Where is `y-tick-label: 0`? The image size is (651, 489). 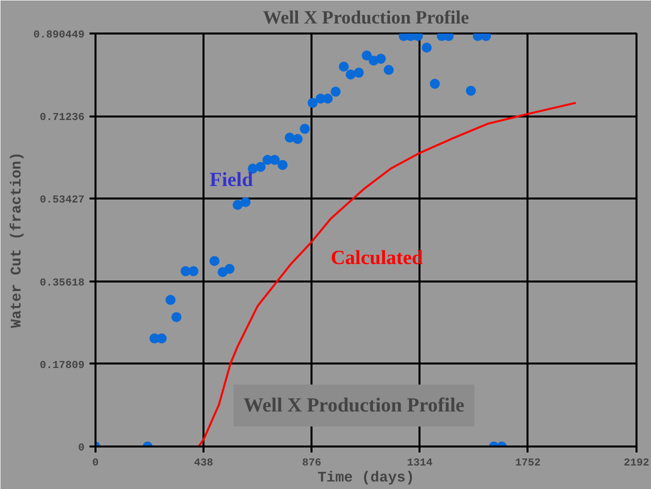 y-tick-label: 0 is located at coordinates (81, 448).